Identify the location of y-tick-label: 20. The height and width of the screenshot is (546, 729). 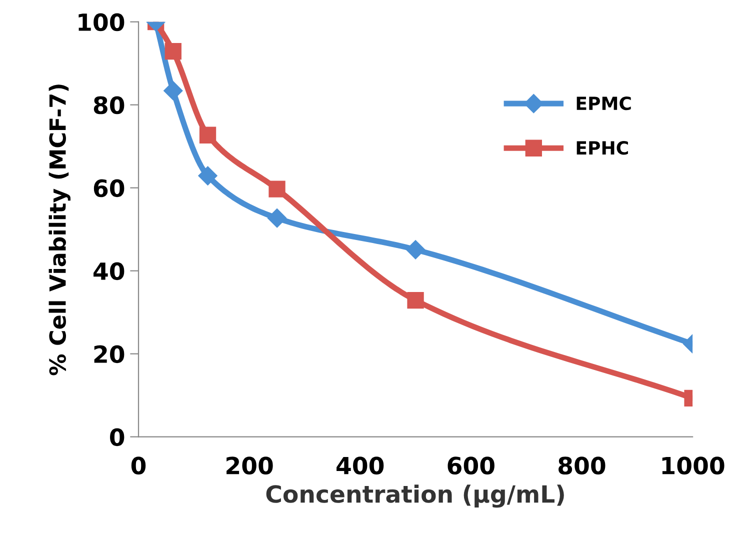
(109, 354).